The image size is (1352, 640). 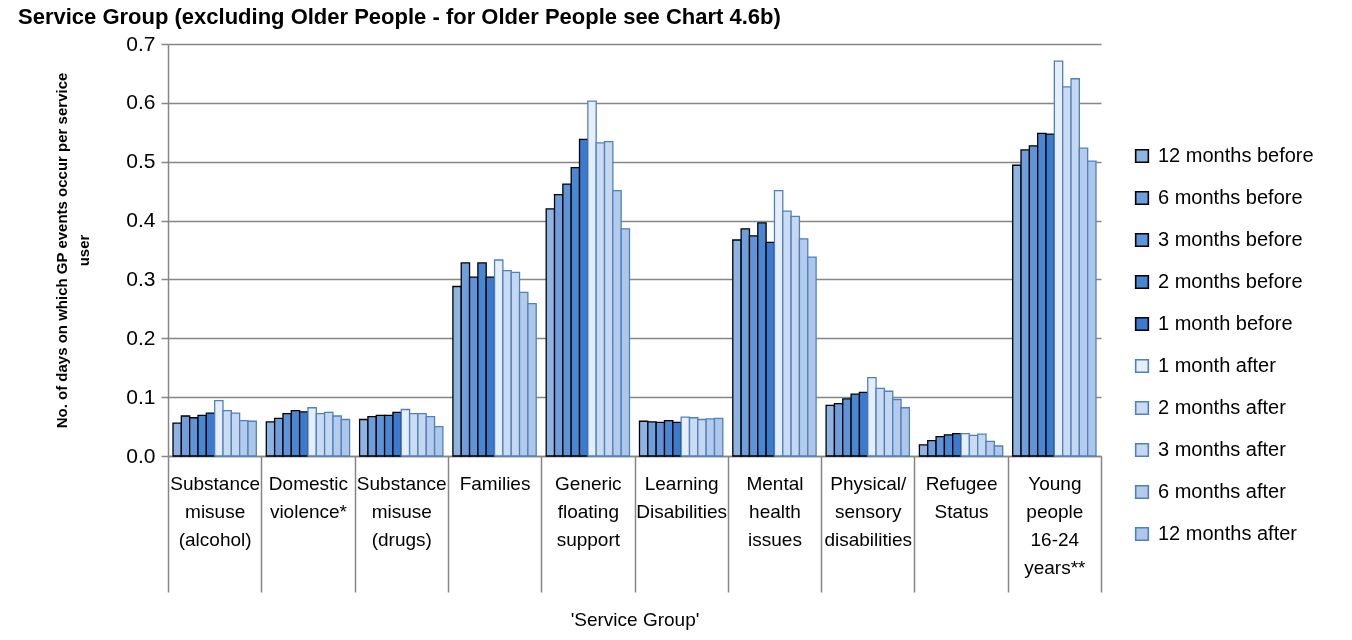 What do you see at coordinates (682, 497) in the screenshot?
I see `x-tick-label: Learning Disabilities` at bounding box center [682, 497].